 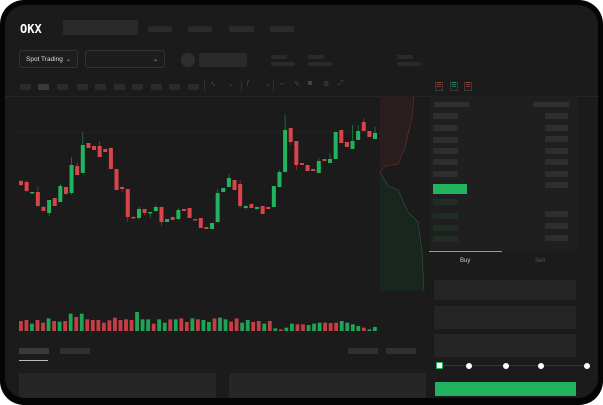 What do you see at coordinates (326, 84) in the screenshot?
I see `settings-icon: ⚙` at bounding box center [326, 84].